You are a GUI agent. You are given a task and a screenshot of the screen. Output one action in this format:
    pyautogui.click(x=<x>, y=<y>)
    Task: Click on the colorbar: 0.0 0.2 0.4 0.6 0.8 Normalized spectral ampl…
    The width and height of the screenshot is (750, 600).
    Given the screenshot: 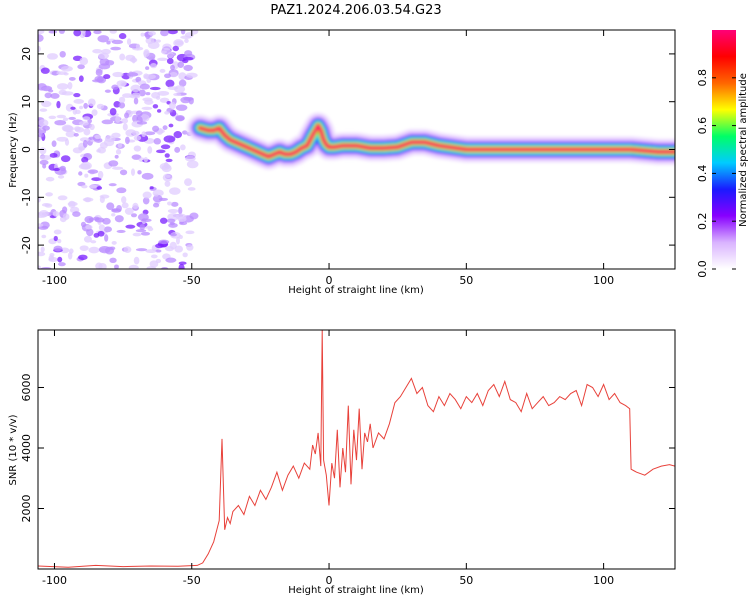 What is the action you would take?
    pyautogui.click(x=722, y=154)
    